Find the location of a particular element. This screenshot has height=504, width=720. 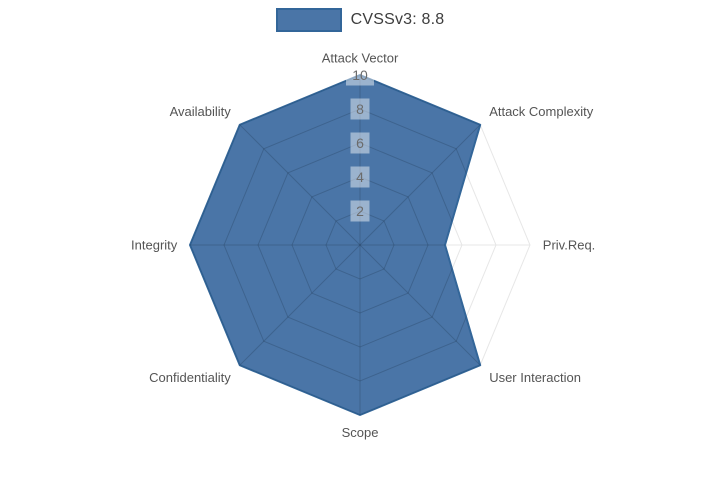

grid-ring-inner is located at coordinates (360, 245).